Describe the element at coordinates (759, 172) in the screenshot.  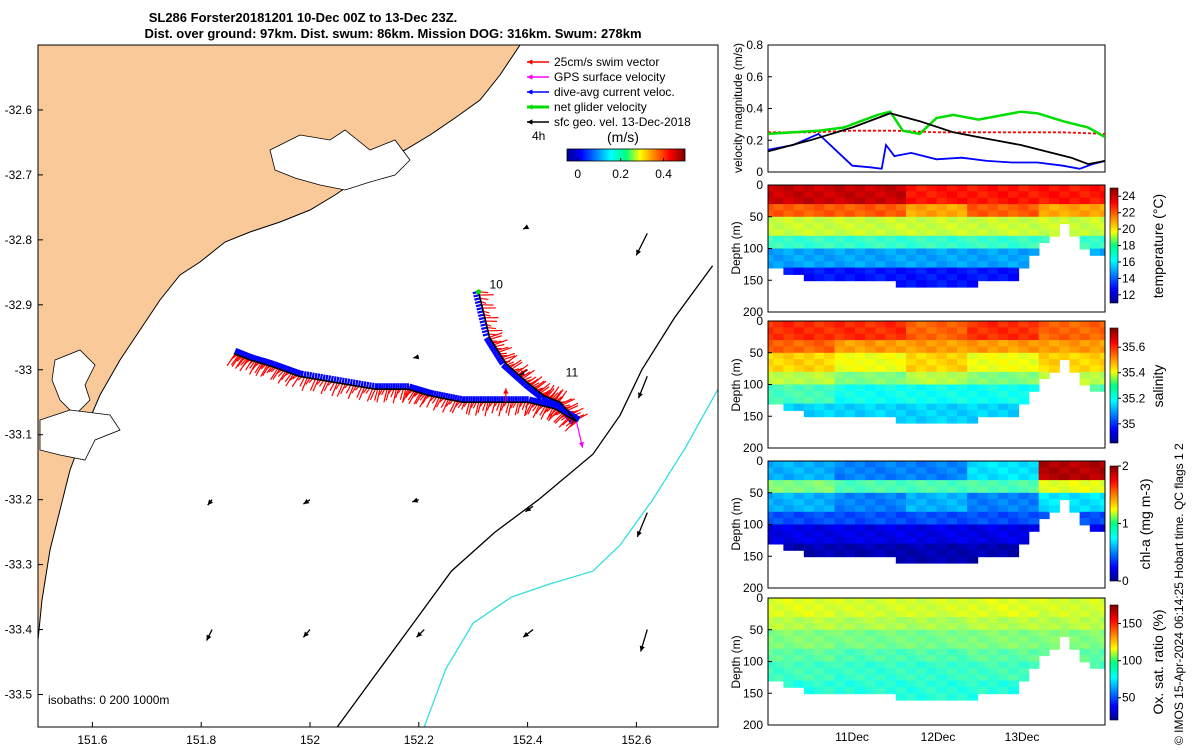
I see `velocity-y-tick-label: 0` at that location.